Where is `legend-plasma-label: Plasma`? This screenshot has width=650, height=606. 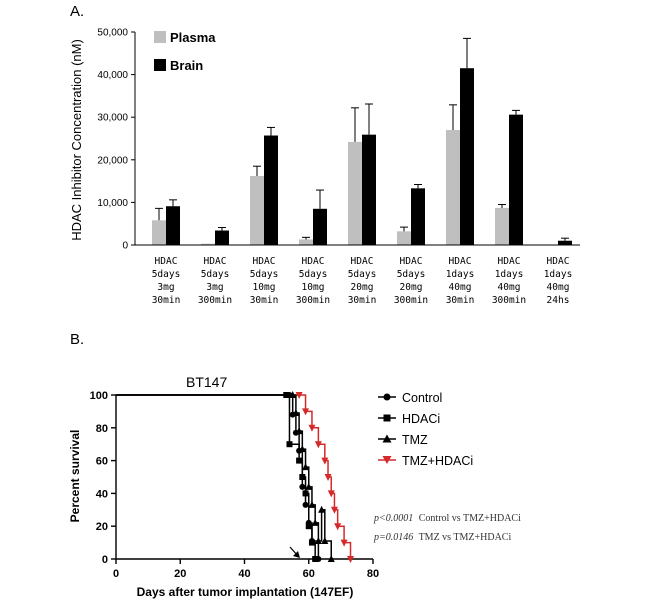
legend-plasma-label: Plasma is located at coordinates (193, 37).